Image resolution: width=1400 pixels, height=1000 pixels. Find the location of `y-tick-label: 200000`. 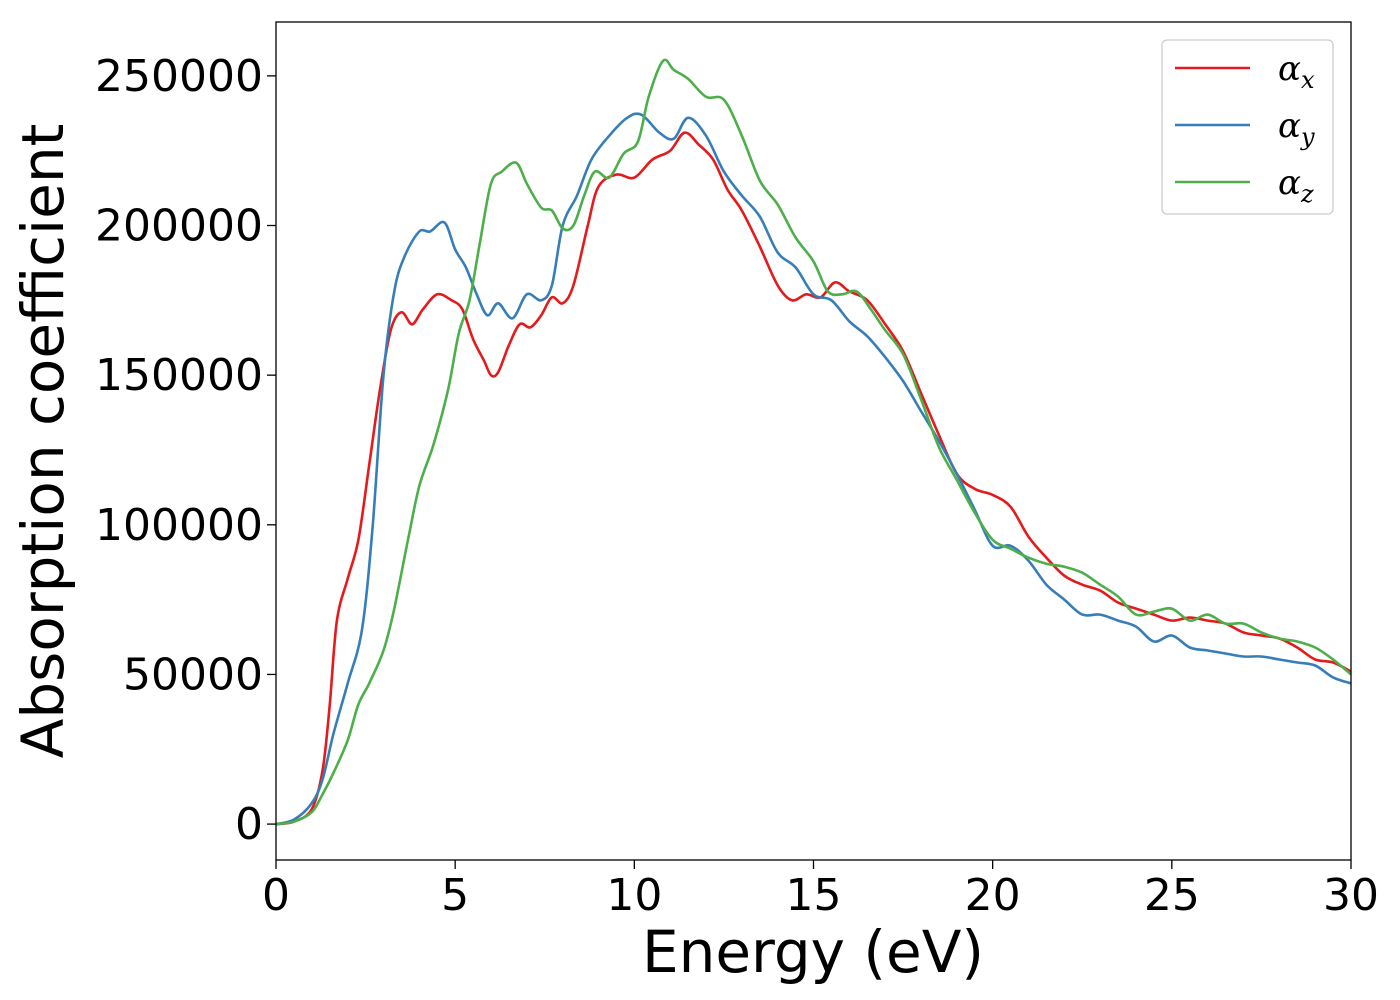

y-tick-label: 200000 is located at coordinates (179, 226).